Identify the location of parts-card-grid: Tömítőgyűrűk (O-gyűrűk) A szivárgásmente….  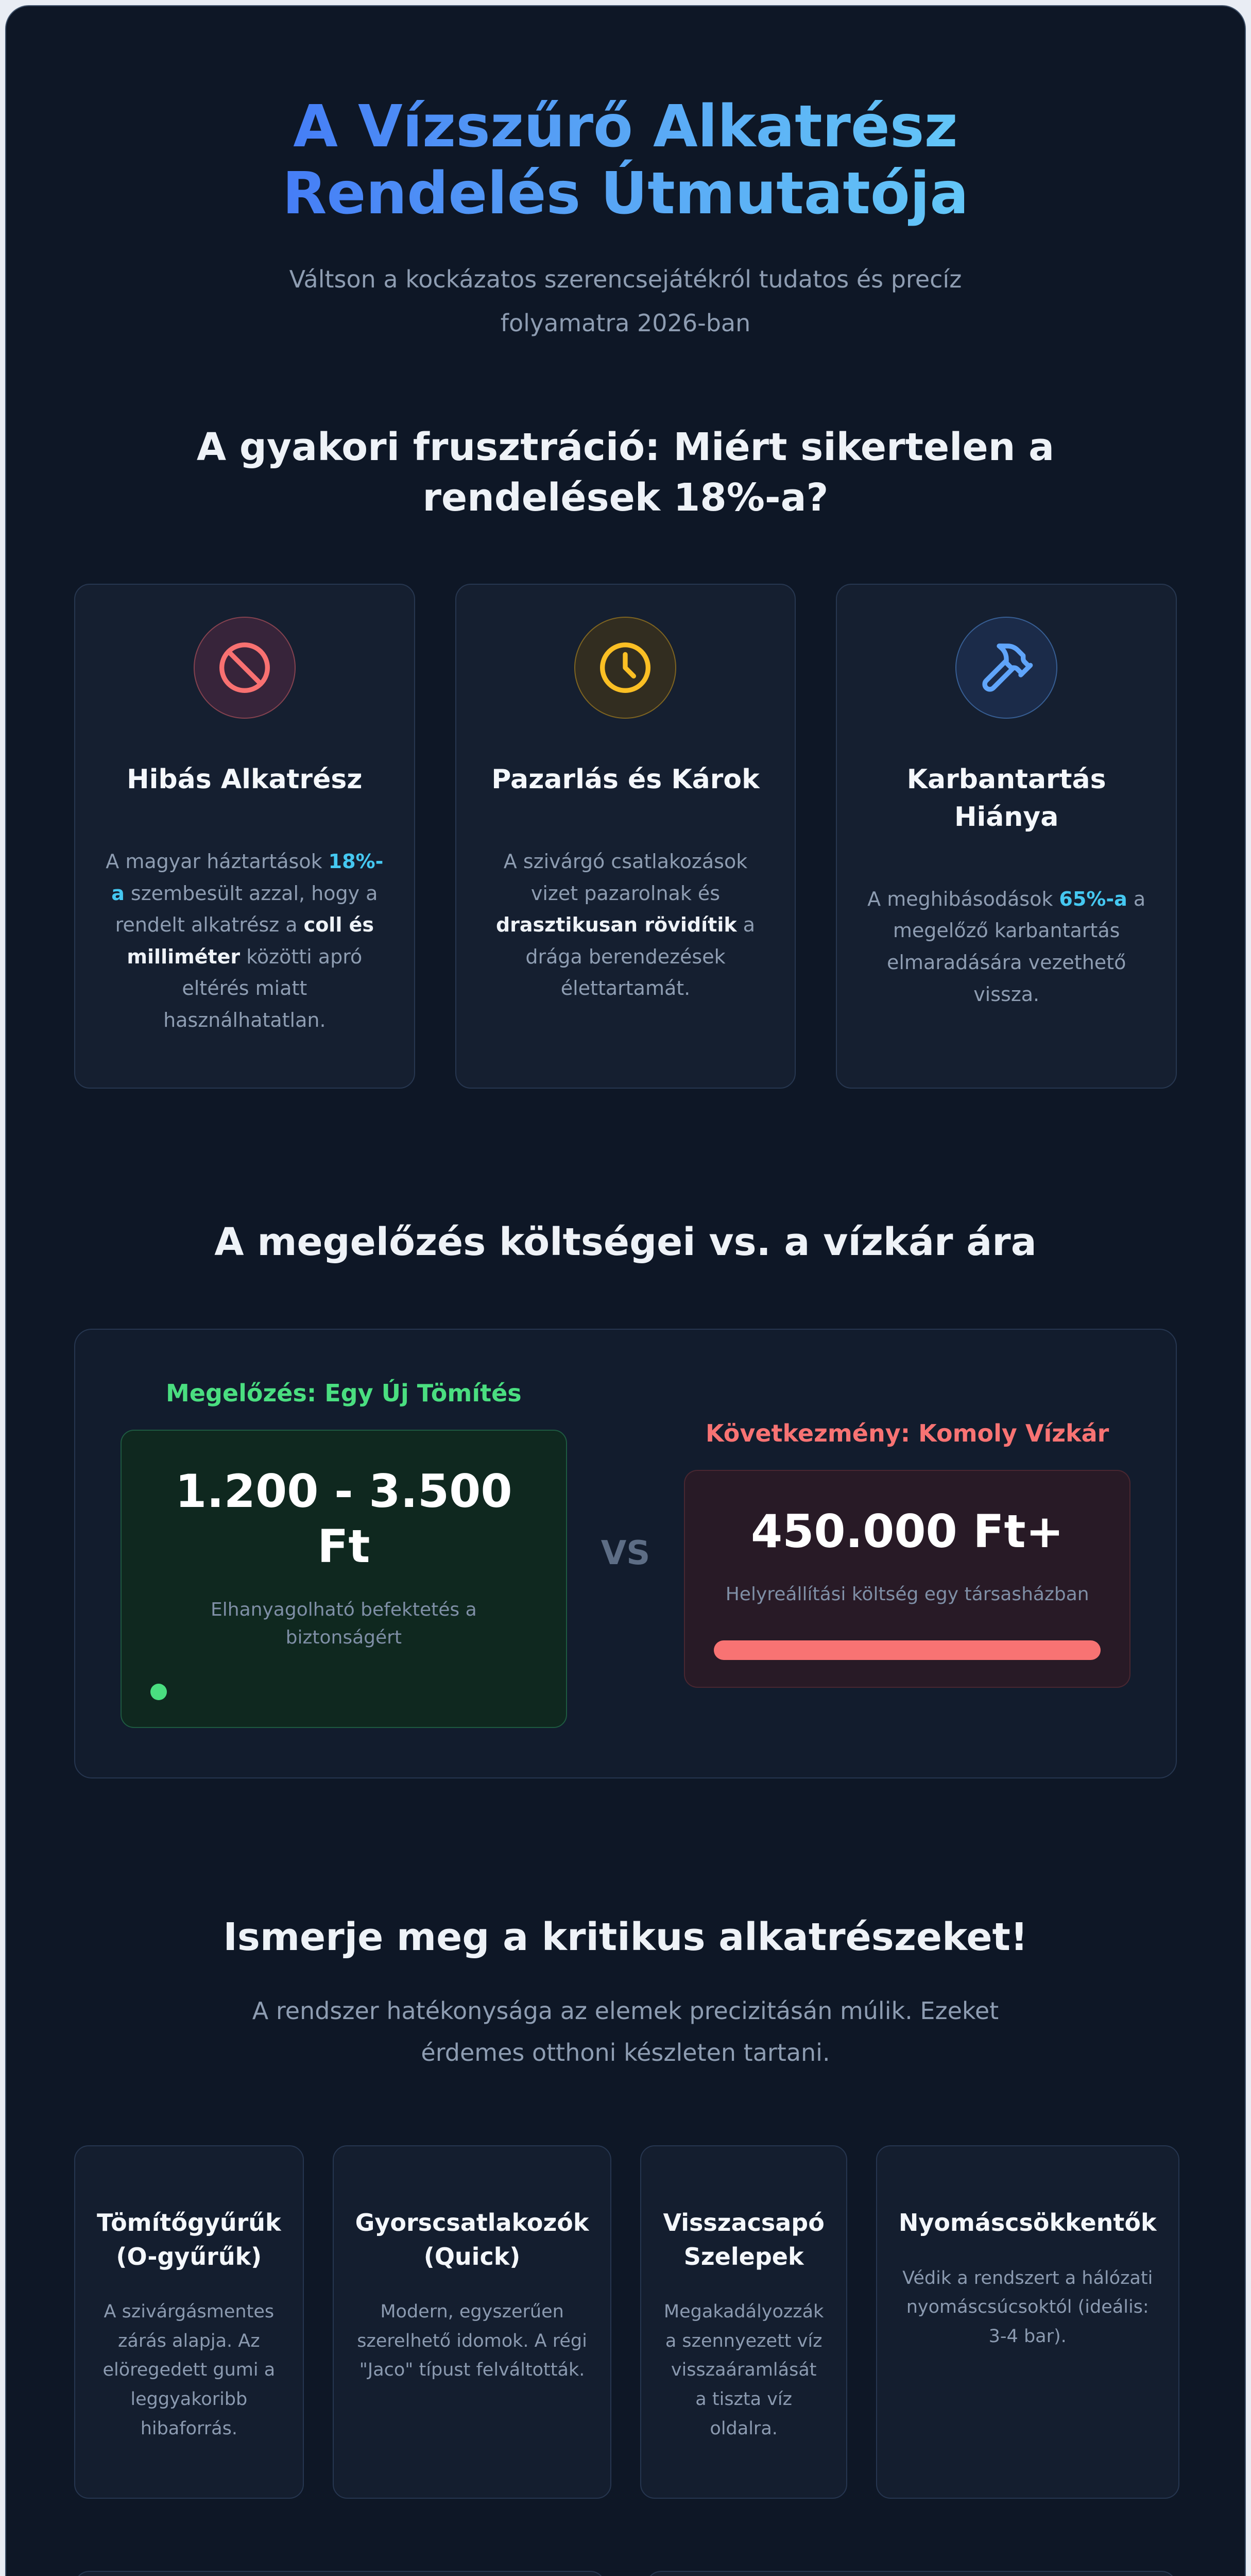
(626, 2322).